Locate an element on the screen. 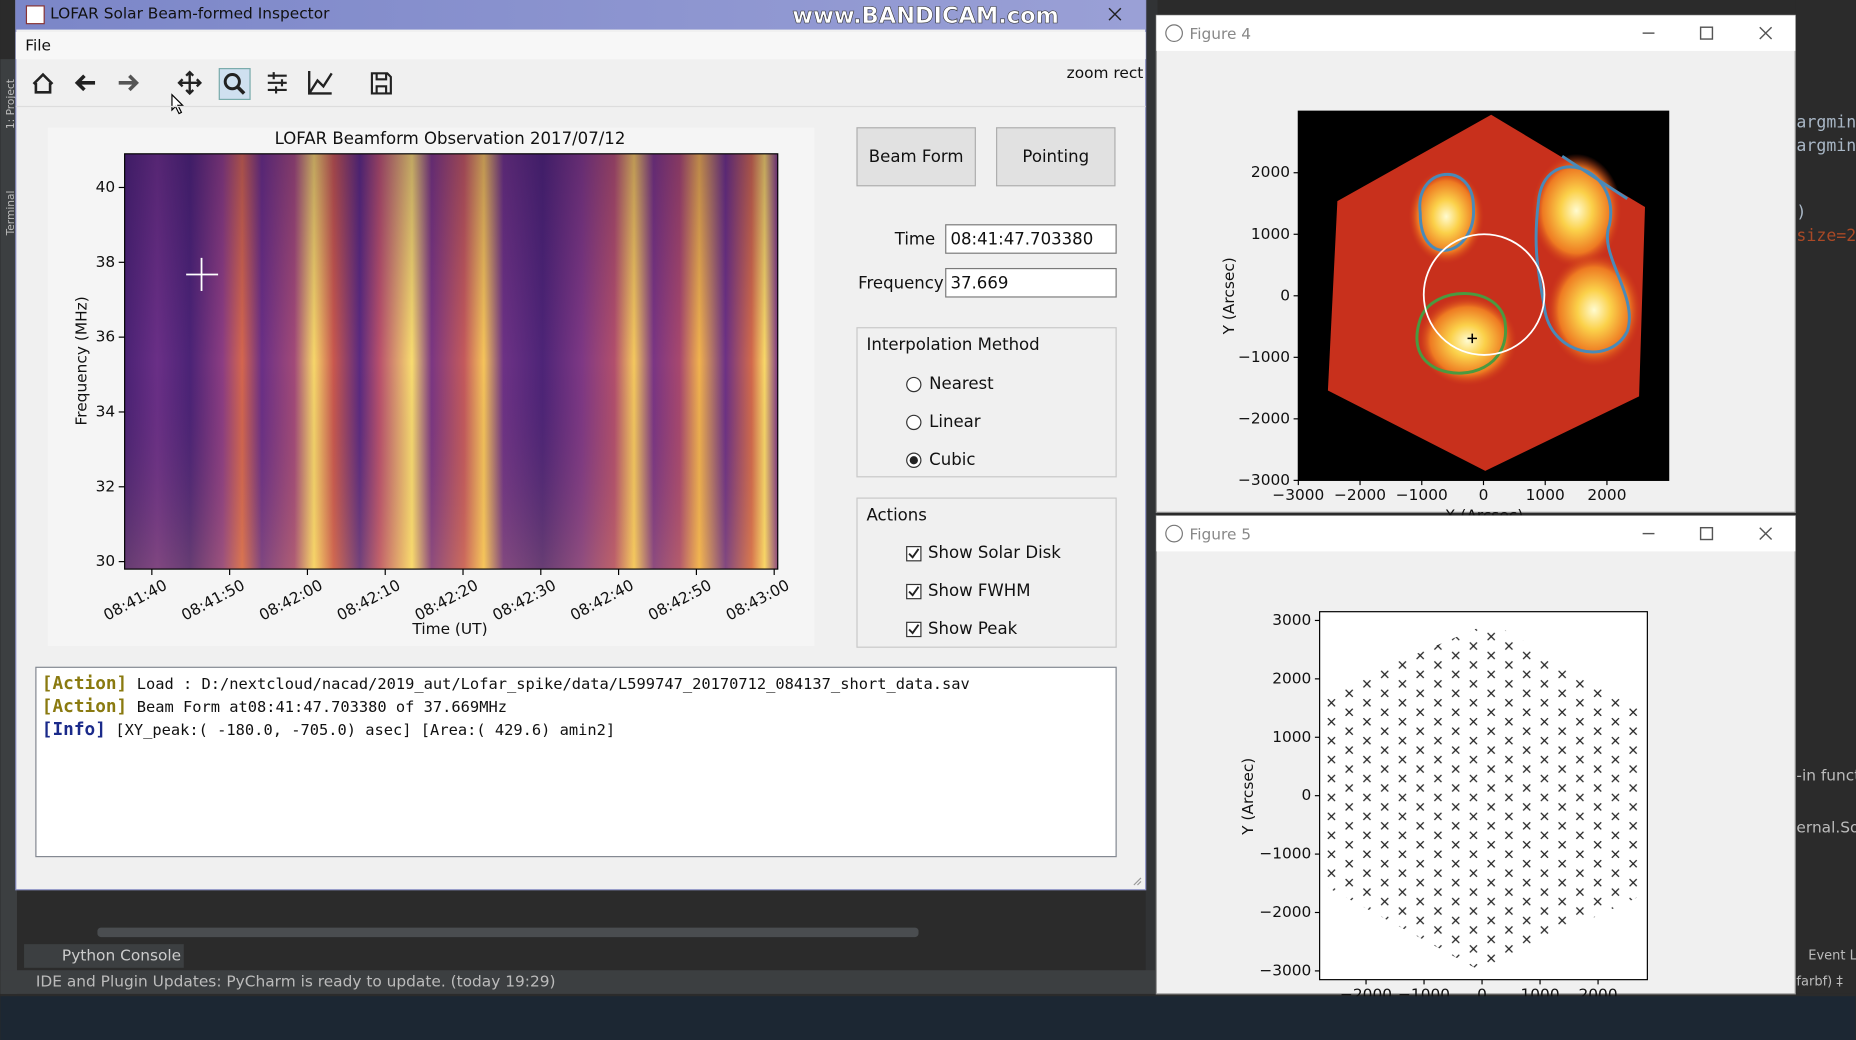  figure5-title: Figure 5 is located at coordinates (1220, 534).